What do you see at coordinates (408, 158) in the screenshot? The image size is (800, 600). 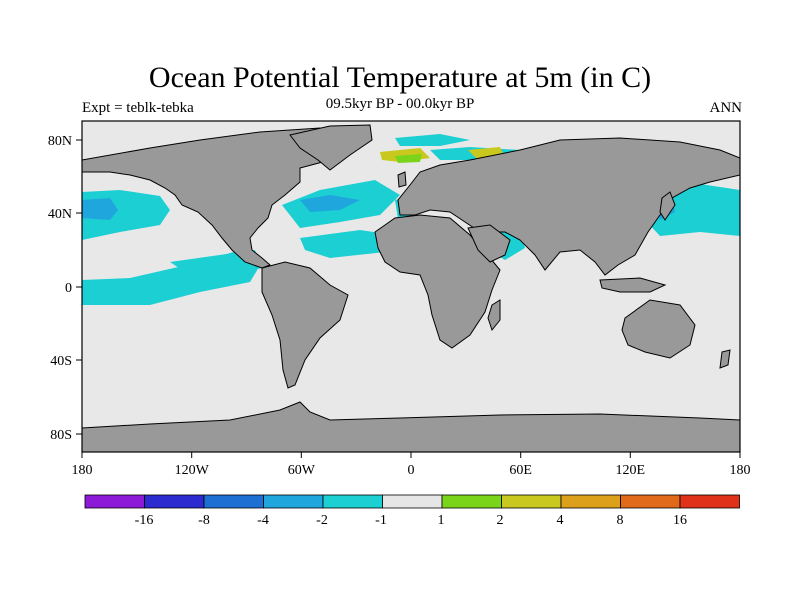 I see `arctic-green-patch` at bounding box center [408, 158].